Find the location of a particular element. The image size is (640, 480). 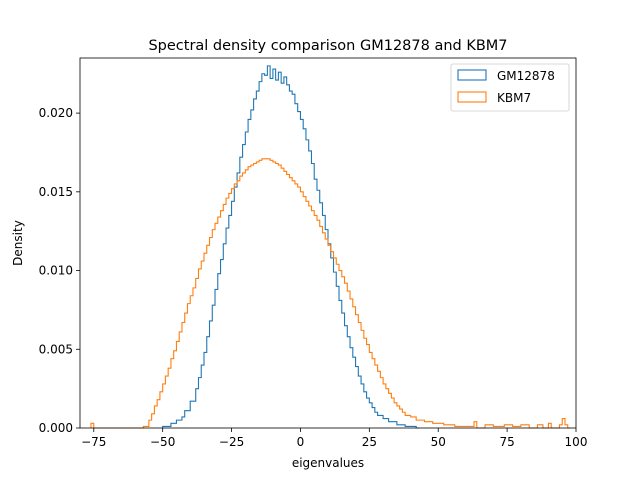

y-tick-label: 0.010 is located at coordinates (56, 271).